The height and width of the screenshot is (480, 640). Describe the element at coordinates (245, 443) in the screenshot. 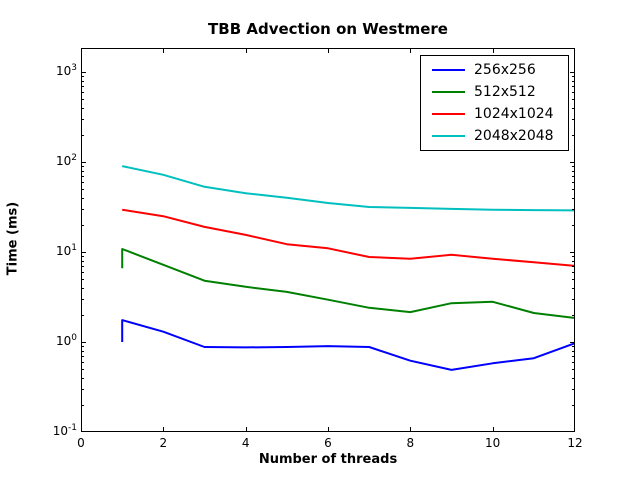

I see `x-tick-label-4: 4` at that location.